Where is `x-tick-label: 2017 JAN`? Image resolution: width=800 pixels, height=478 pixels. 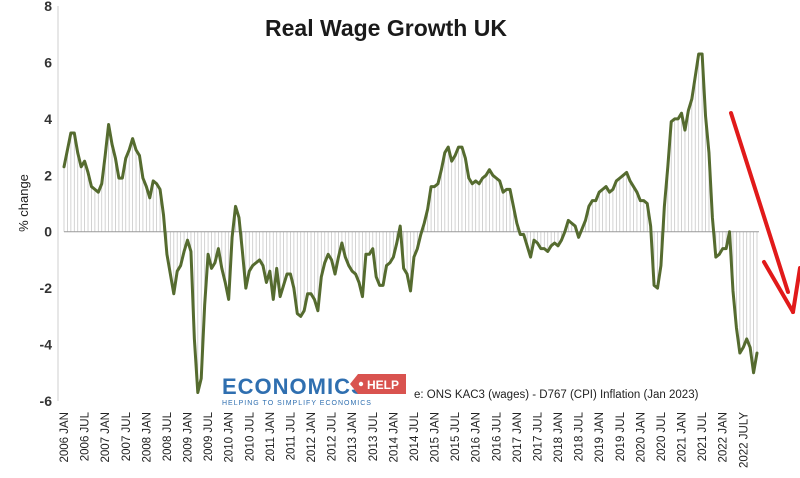 x-tick-label: 2017 JAN is located at coordinates (518, 437).